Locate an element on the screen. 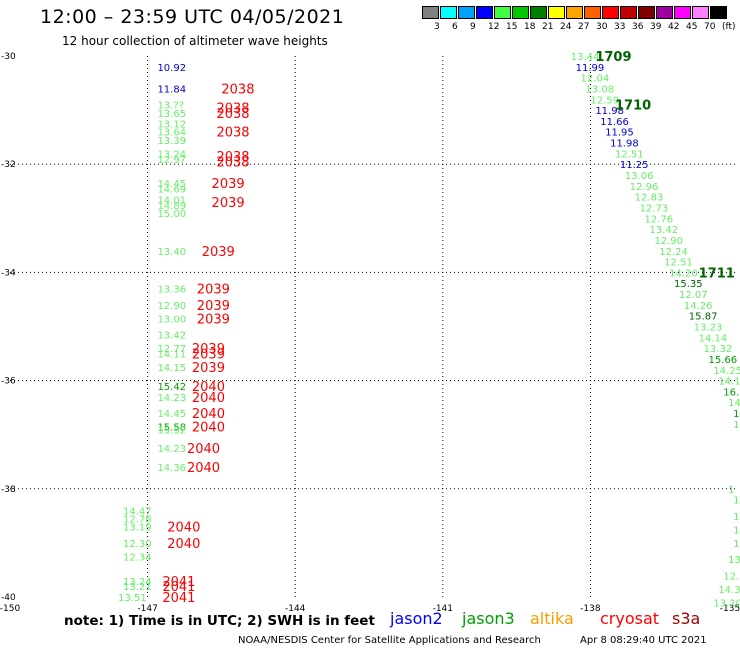 The image size is (740, 650). x-tick-label: -147 is located at coordinates (147, 609).